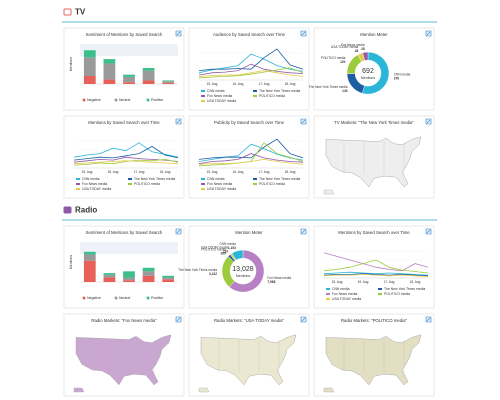  Describe the element at coordinates (224, 253) in the screenshot. I see `slice-value: 265` at that location.